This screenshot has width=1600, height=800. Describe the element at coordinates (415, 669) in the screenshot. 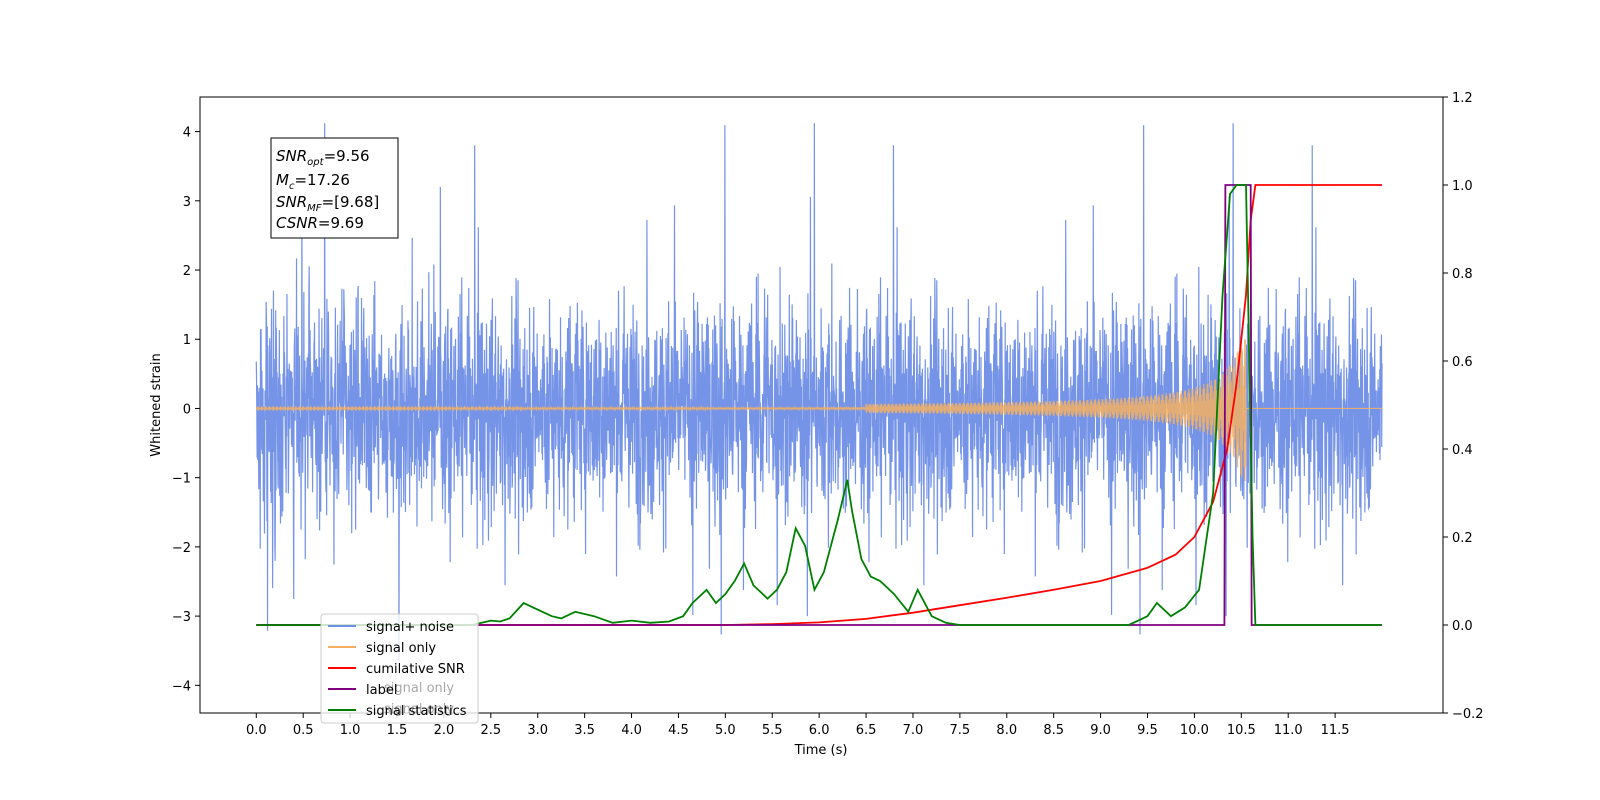

I see `legend-label-cumulative-snr: cumilative SNR` at that location.